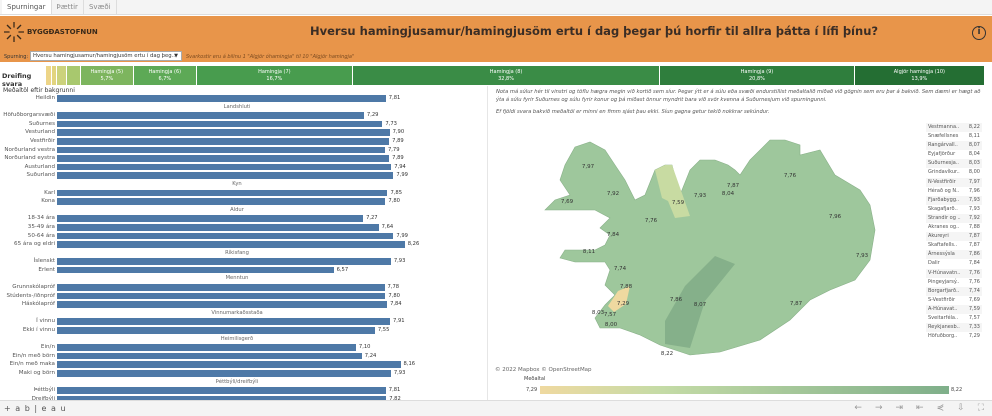 This screenshot has height=416, width=992. I want to click on bar-row: Norðurland vestra 7,79, so click(244, 150).